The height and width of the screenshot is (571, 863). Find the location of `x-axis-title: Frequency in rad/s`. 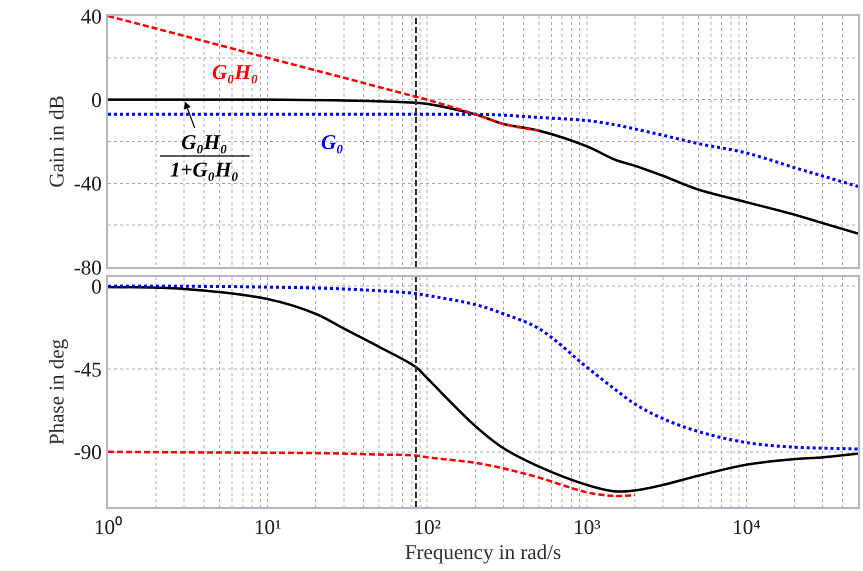

x-axis-title: Frequency in rad/s is located at coordinates (483, 552).